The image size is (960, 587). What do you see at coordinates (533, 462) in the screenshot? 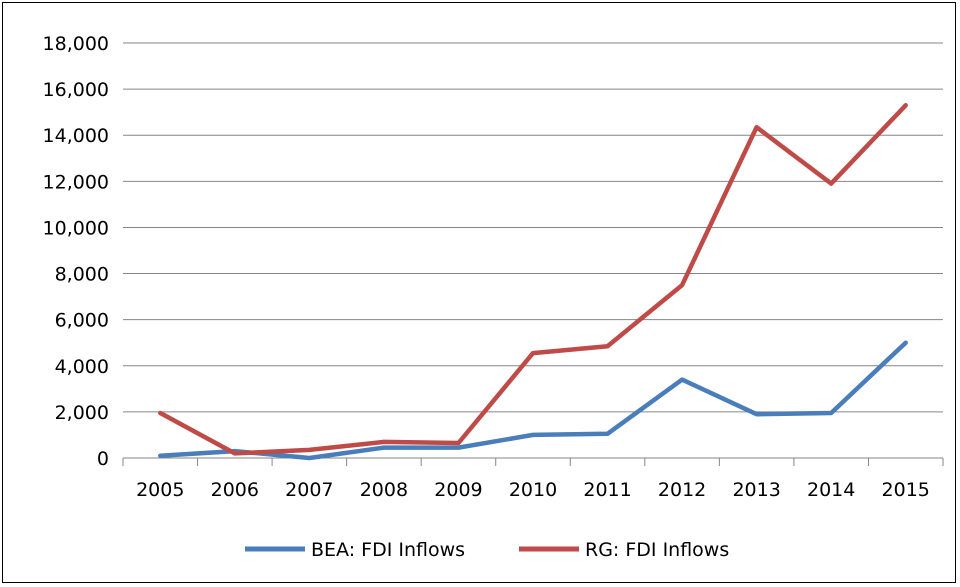
I see `x-axis-ticks` at bounding box center [533, 462].